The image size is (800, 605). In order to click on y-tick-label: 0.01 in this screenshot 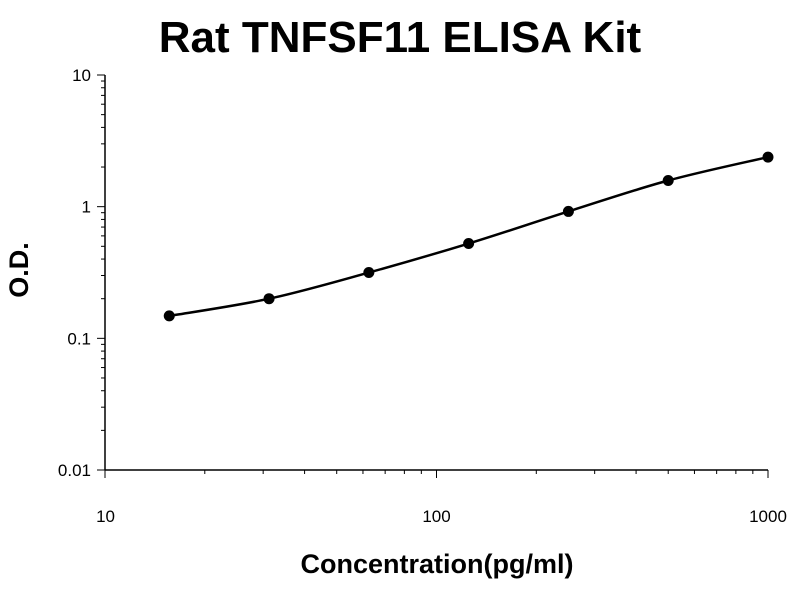, I will do `click(74, 470)`.